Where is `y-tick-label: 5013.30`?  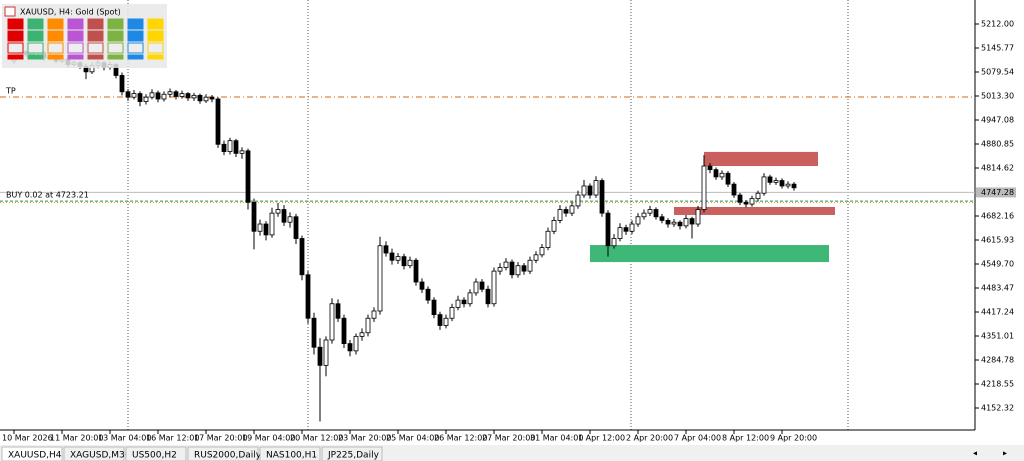 y-tick-label: 5013.30 is located at coordinates (997, 95).